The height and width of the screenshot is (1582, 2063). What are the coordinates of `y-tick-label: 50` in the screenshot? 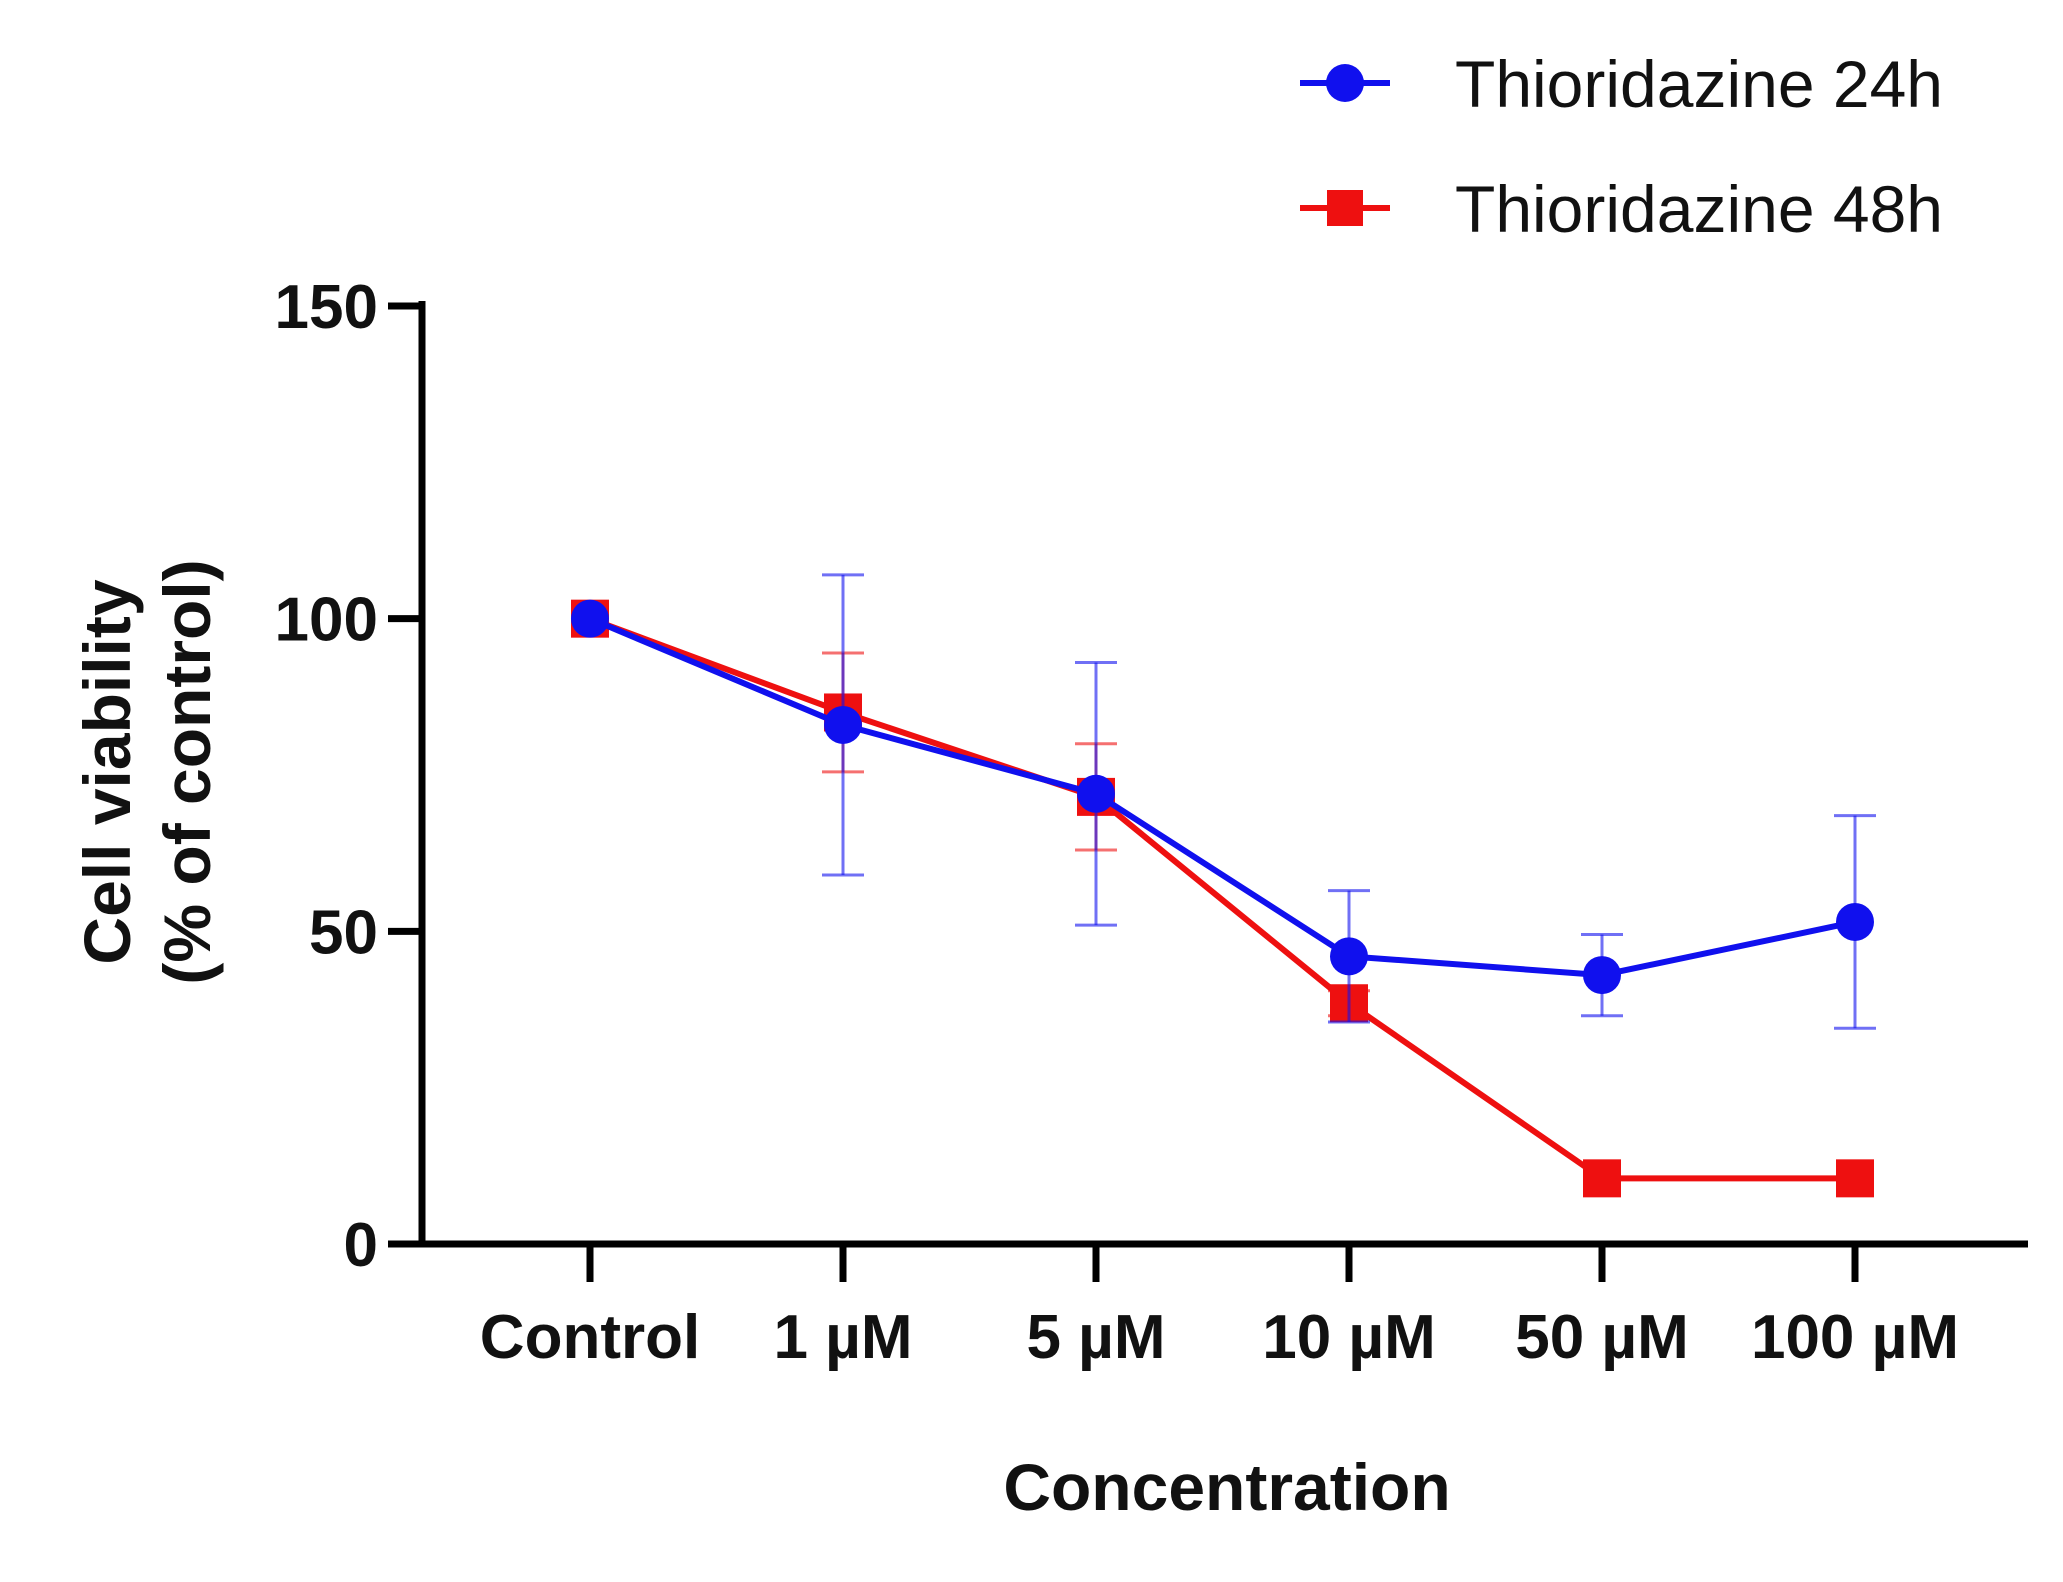 It's located at (343, 932).